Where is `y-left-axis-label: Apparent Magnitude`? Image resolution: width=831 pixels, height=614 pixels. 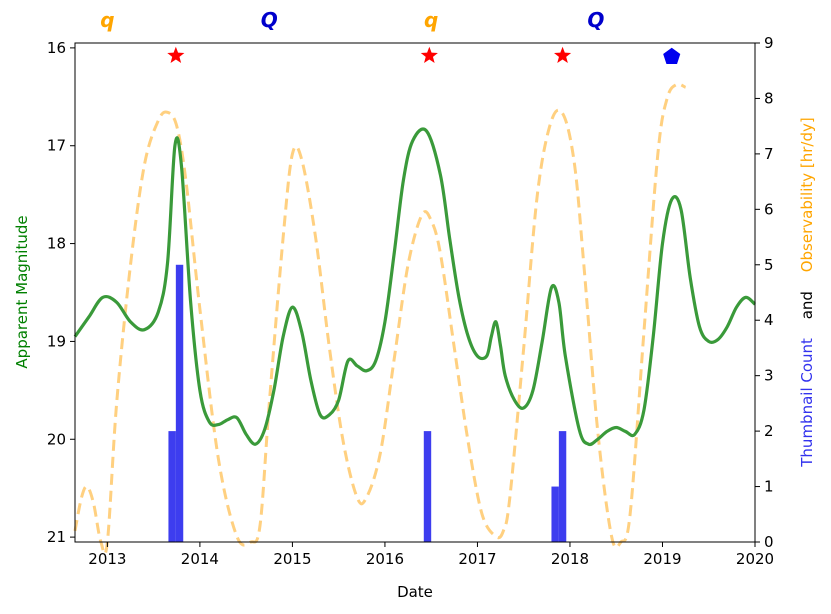
y-left-axis-label: Apparent Magnitude is located at coordinates (22, 291).